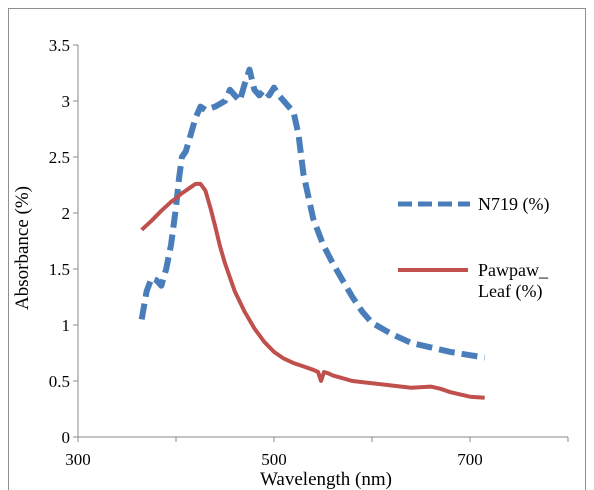  Describe the element at coordinates (66, 437) in the screenshot. I see `y-tick-label: 0` at that location.